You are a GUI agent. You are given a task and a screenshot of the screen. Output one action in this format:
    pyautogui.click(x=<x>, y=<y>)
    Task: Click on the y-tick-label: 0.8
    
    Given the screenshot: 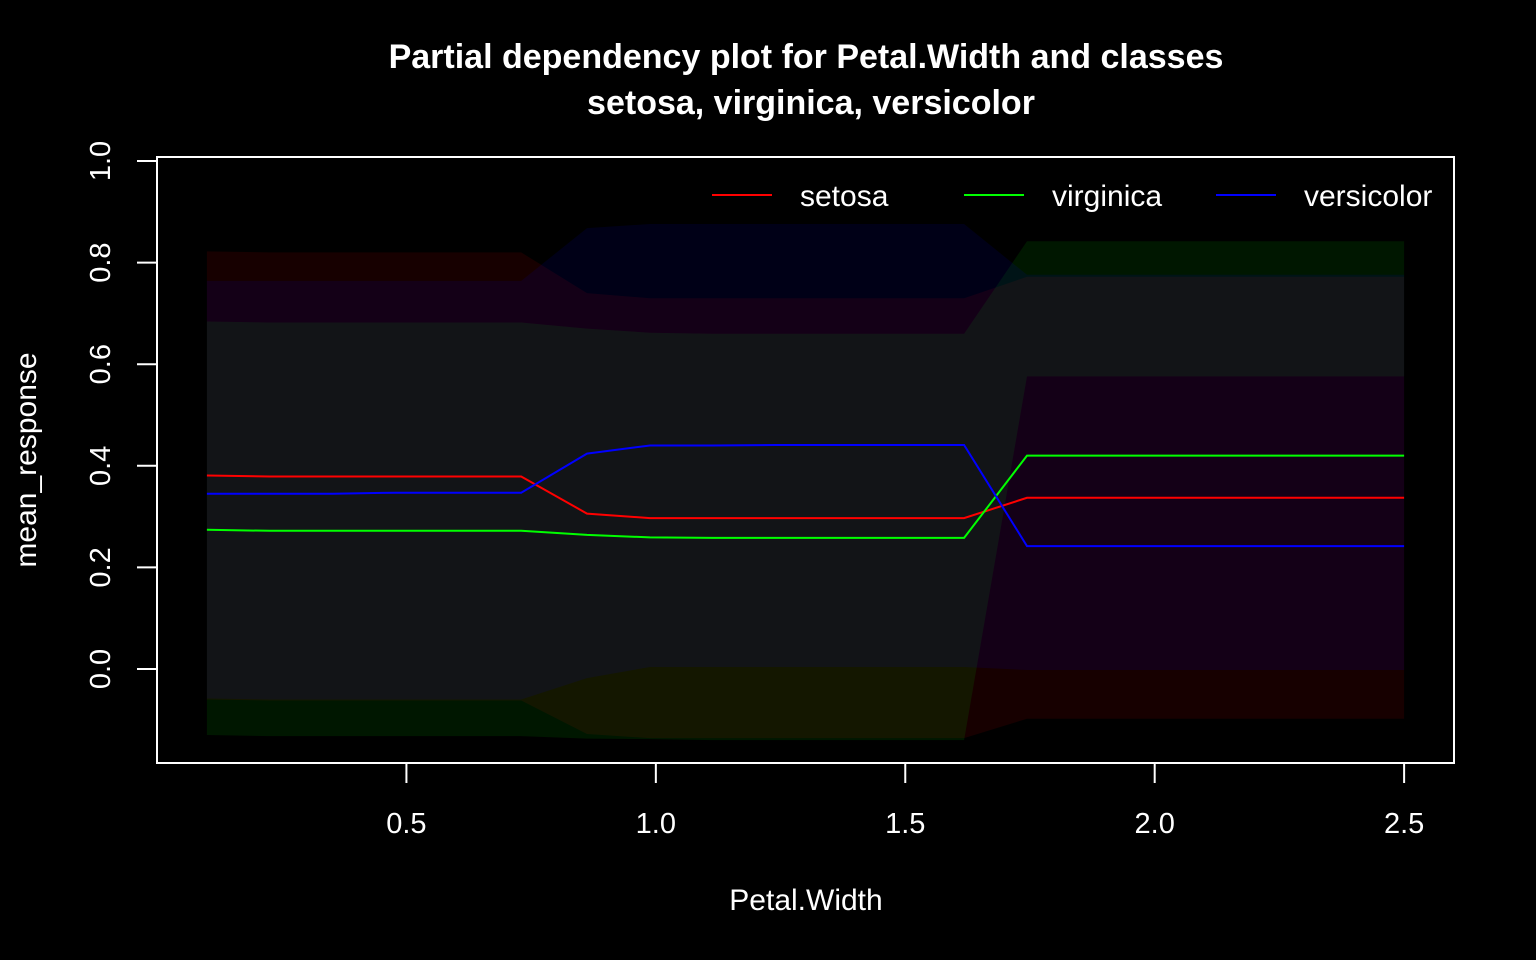 What is the action you would take?
    pyautogui.click(x=101, y=262)
    